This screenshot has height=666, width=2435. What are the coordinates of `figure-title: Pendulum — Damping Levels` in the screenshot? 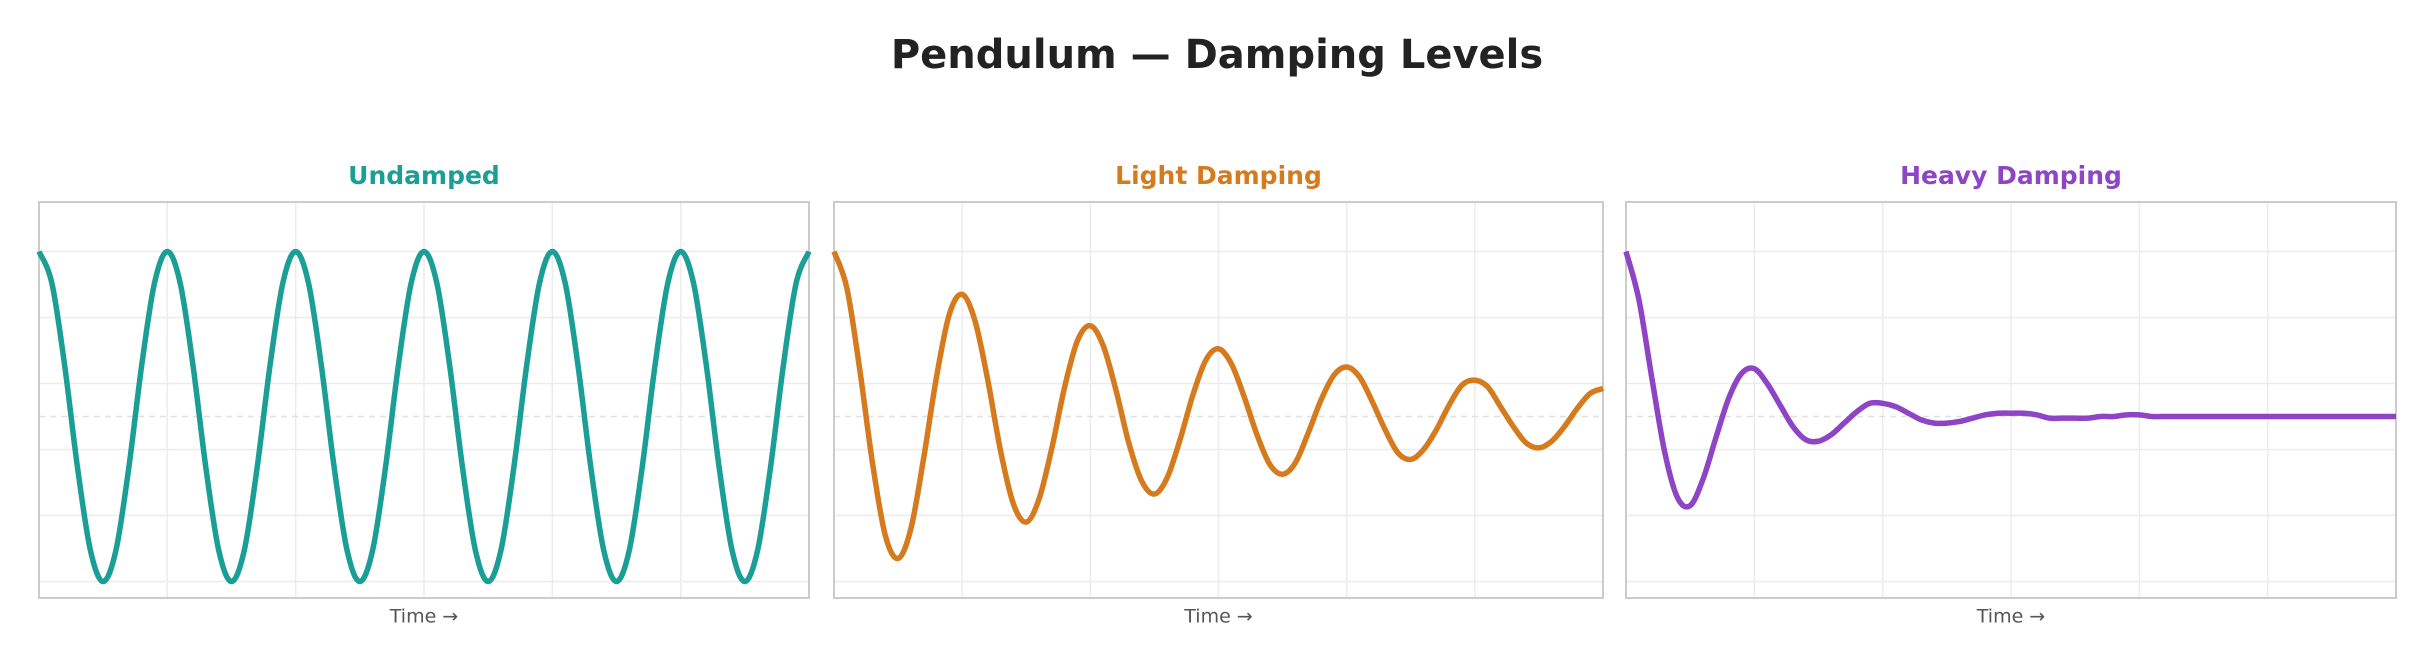 It's located at (1217, 55).